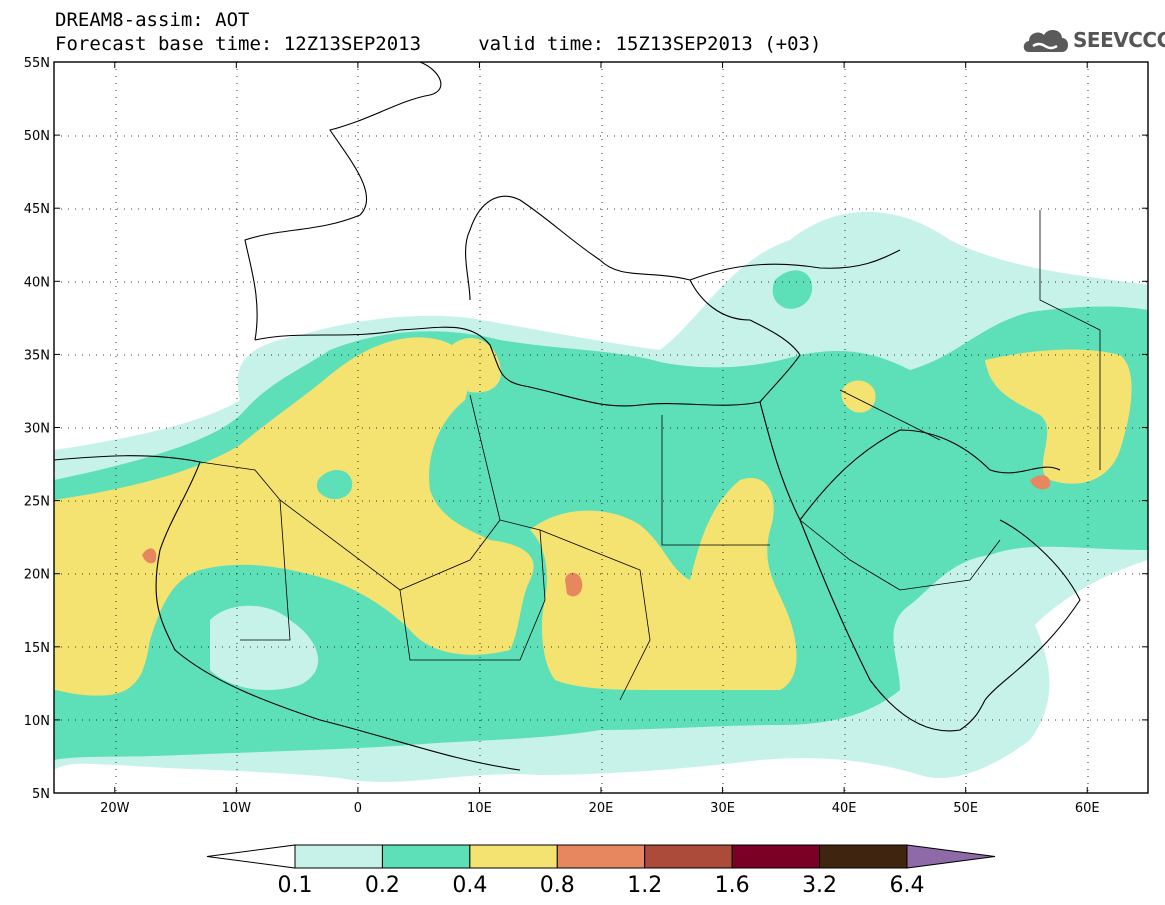  Describe the element at coordinates (722, 808) in the screenshot. I see `lon-label: 30E` at that location.